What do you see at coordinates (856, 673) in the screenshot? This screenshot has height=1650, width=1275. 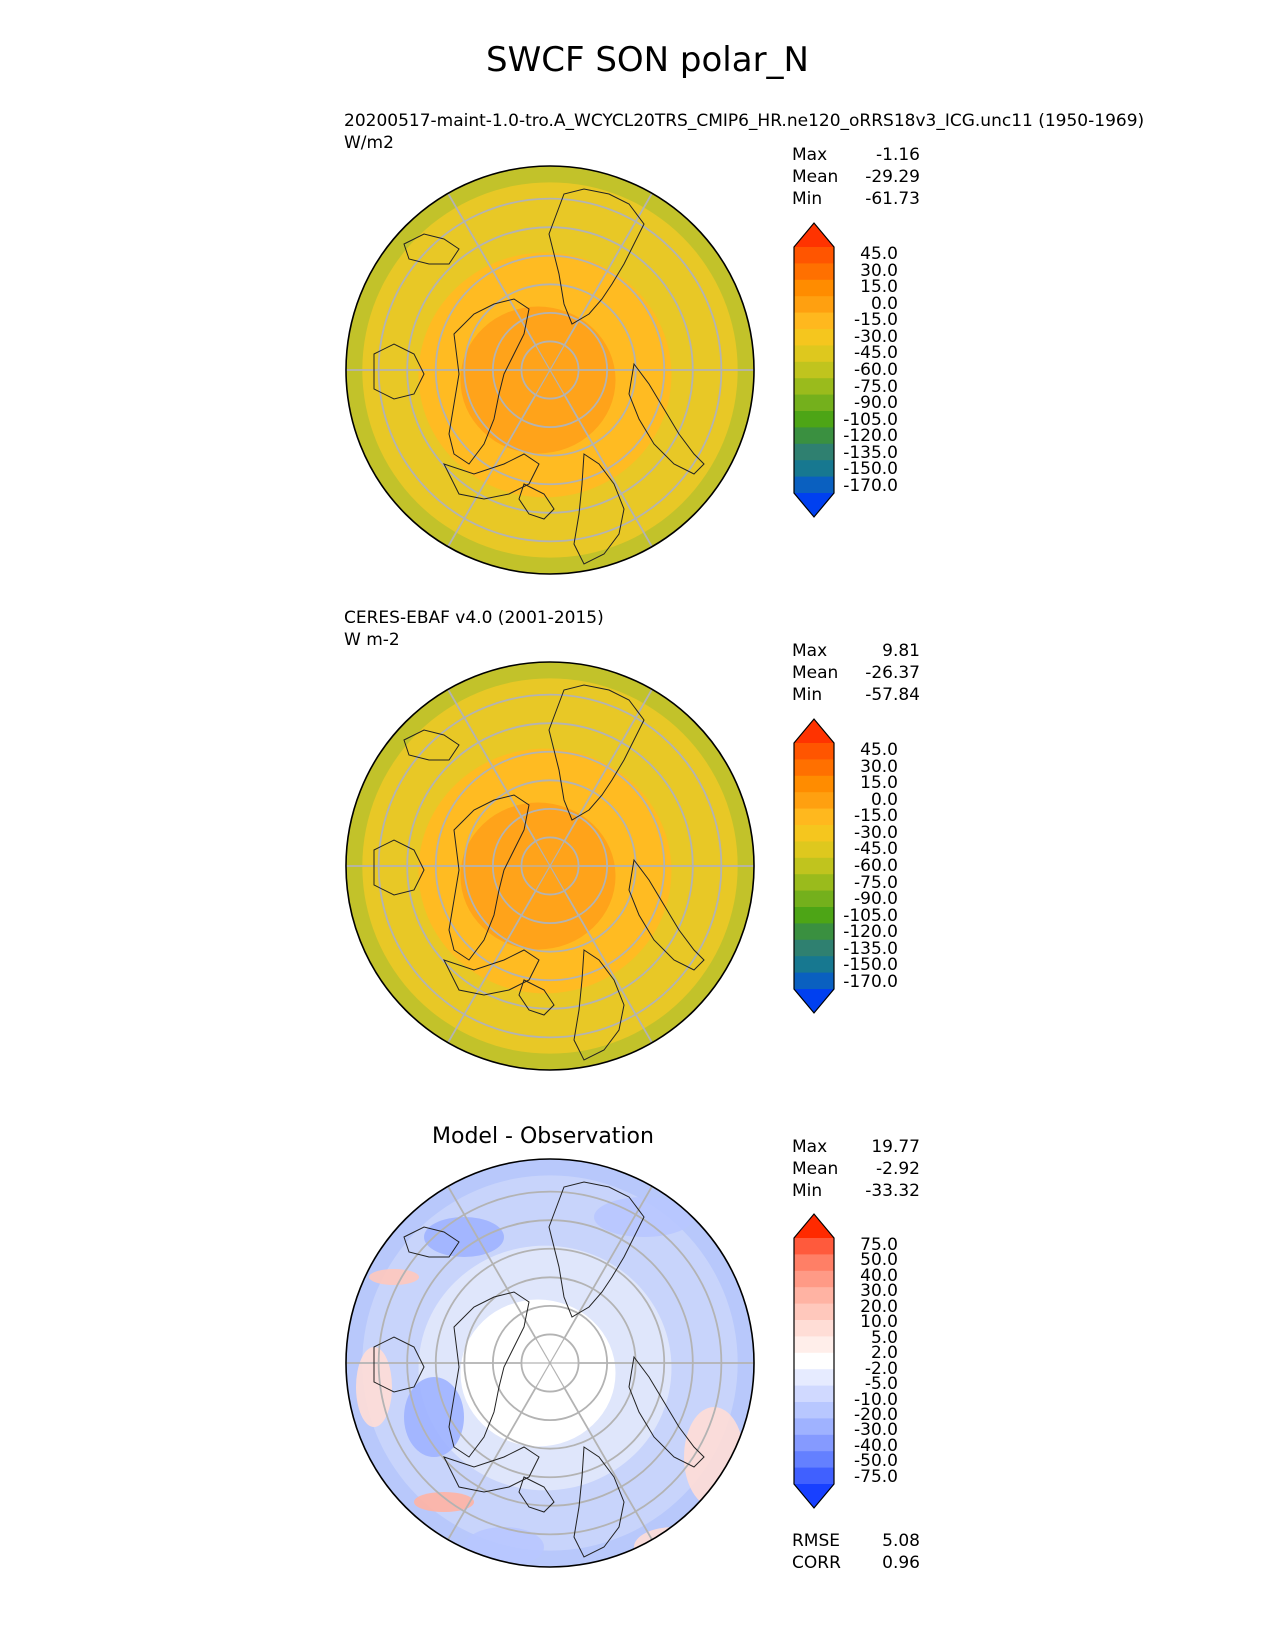 I see `reference-stats: Max 9.81 Mean -26.37 Min -57.84` at bounding box center [856, 673].